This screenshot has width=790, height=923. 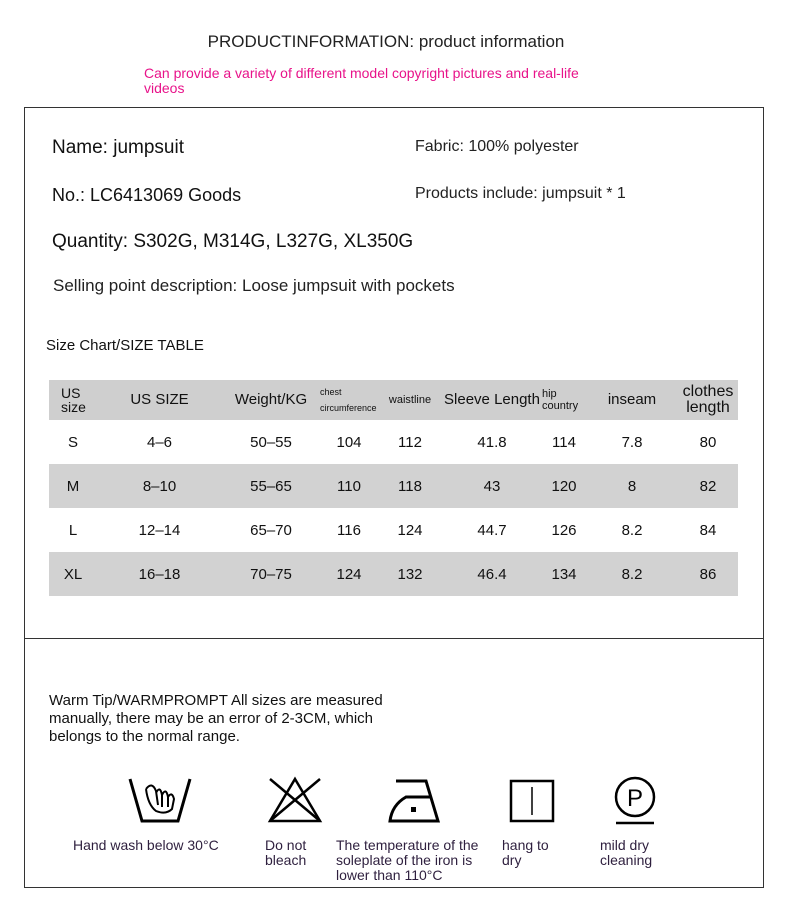 What do you see at coordinates (492, 400) in the screenshot?
I see `header-cell: Sleeve Length` at bounding box center [492, 400].